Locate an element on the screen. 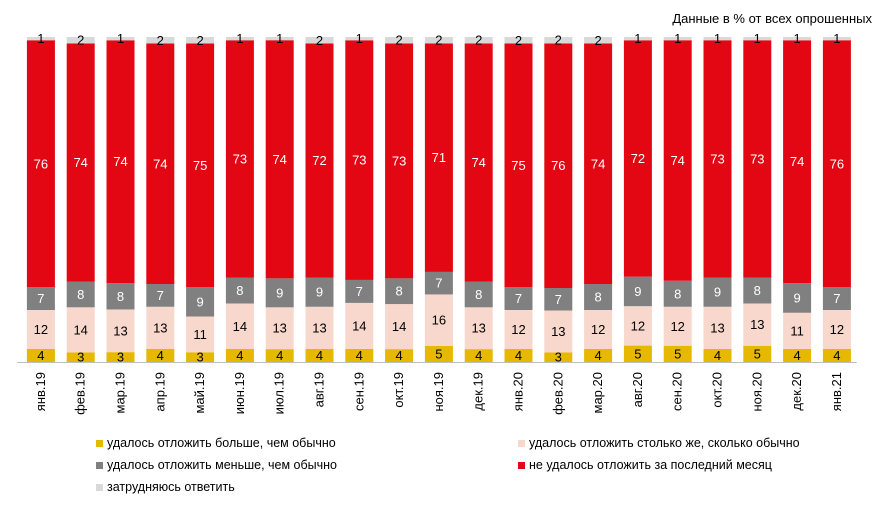 This screenshot has height=508, width=890. legend-item-more: удалось отложить больше, чем обычно is located at coordinates (216, 443).